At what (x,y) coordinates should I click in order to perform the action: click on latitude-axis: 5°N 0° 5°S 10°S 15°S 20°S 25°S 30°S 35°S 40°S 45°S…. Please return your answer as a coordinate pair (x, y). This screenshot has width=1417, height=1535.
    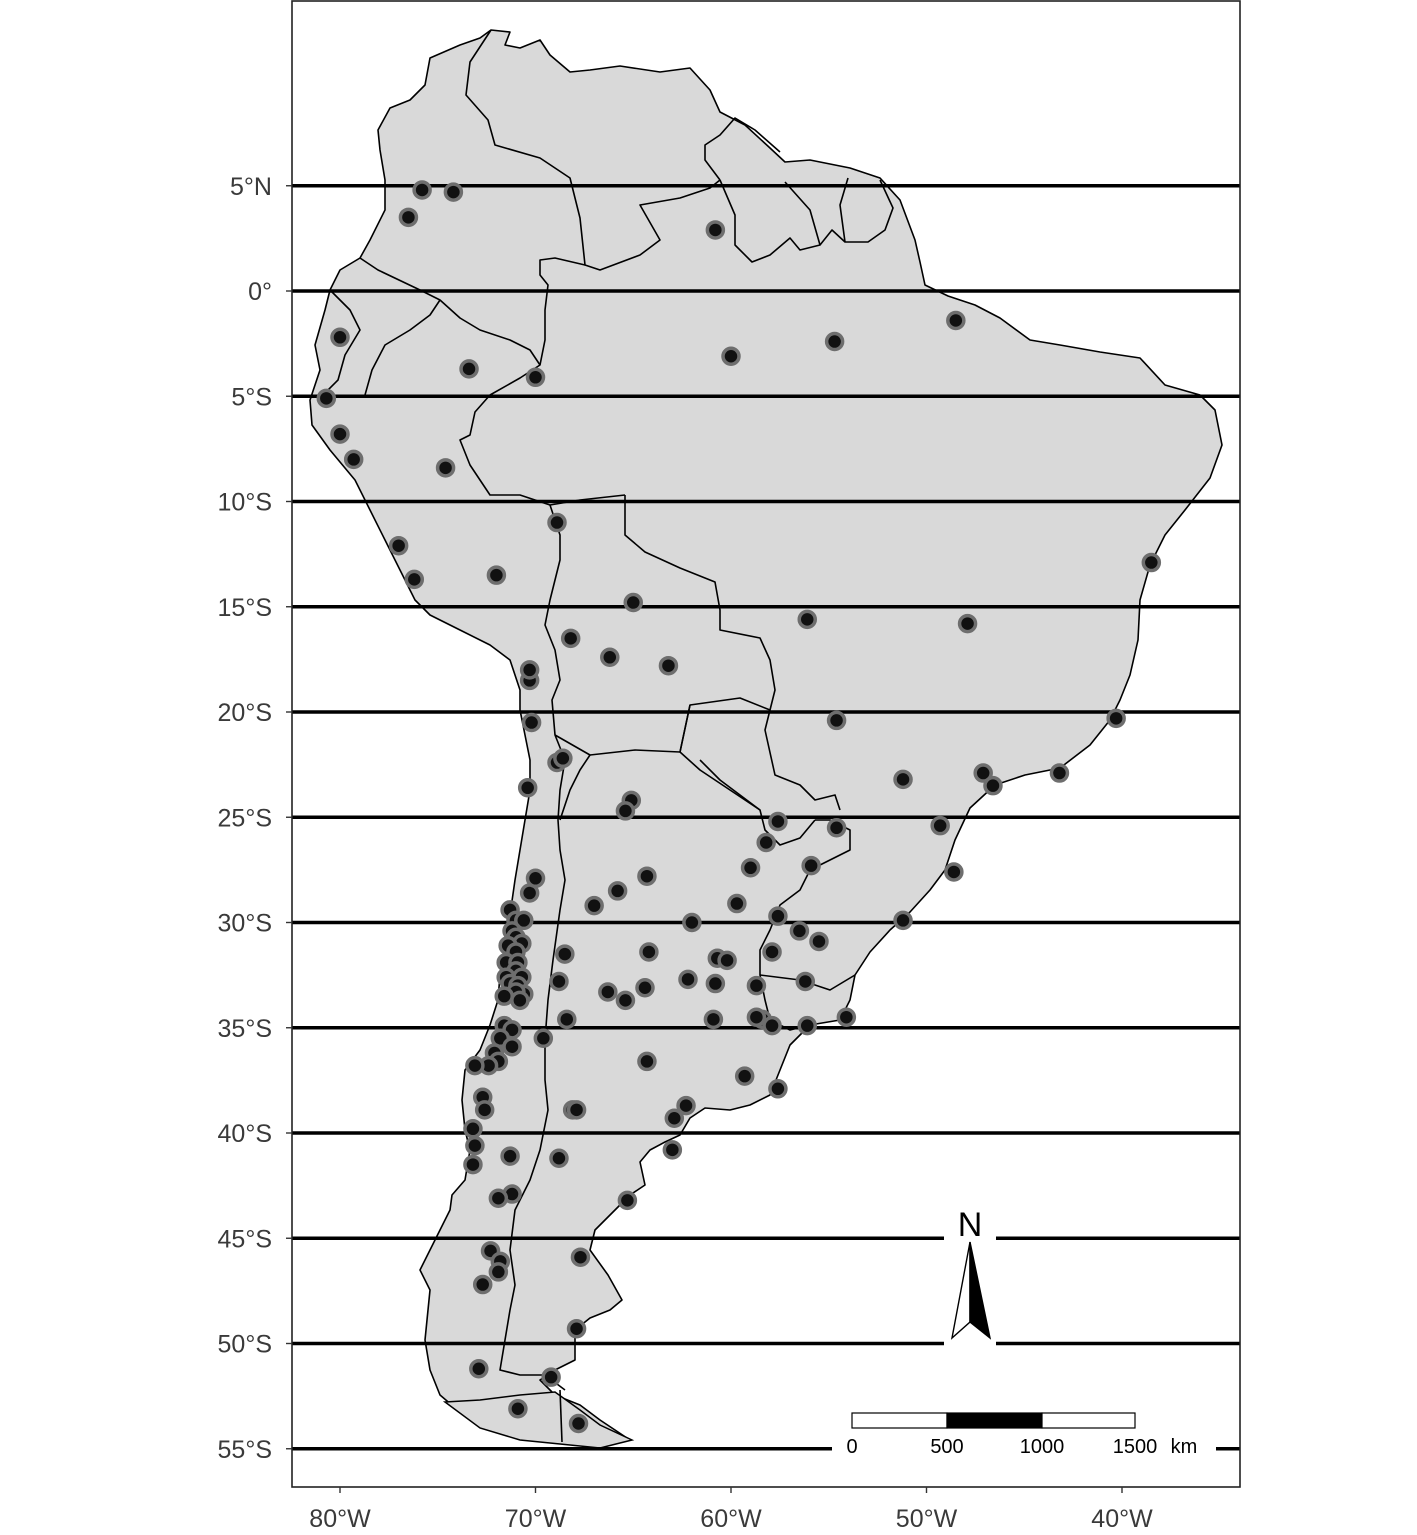
    Looking at the image, I should click on (255, 818).